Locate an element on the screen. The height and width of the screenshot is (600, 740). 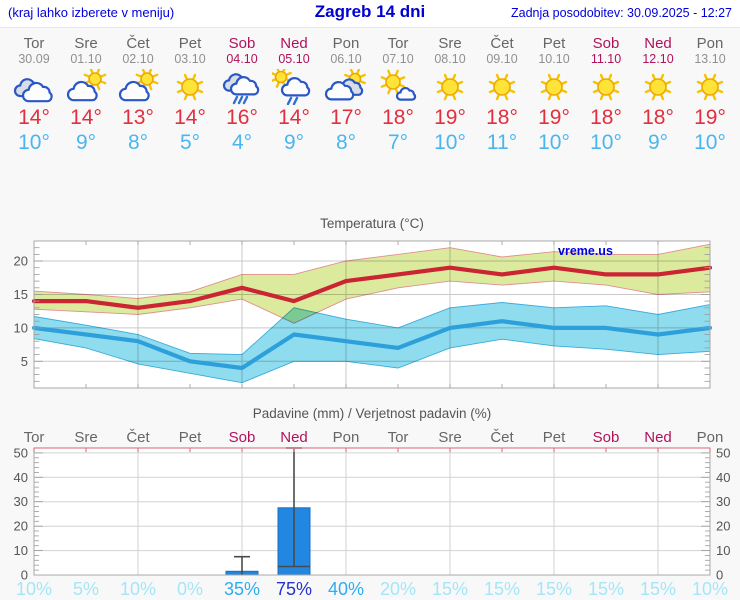
forecast-day-13.10: Pon 13.10 19° 10° is located at coordinates (710, 97).